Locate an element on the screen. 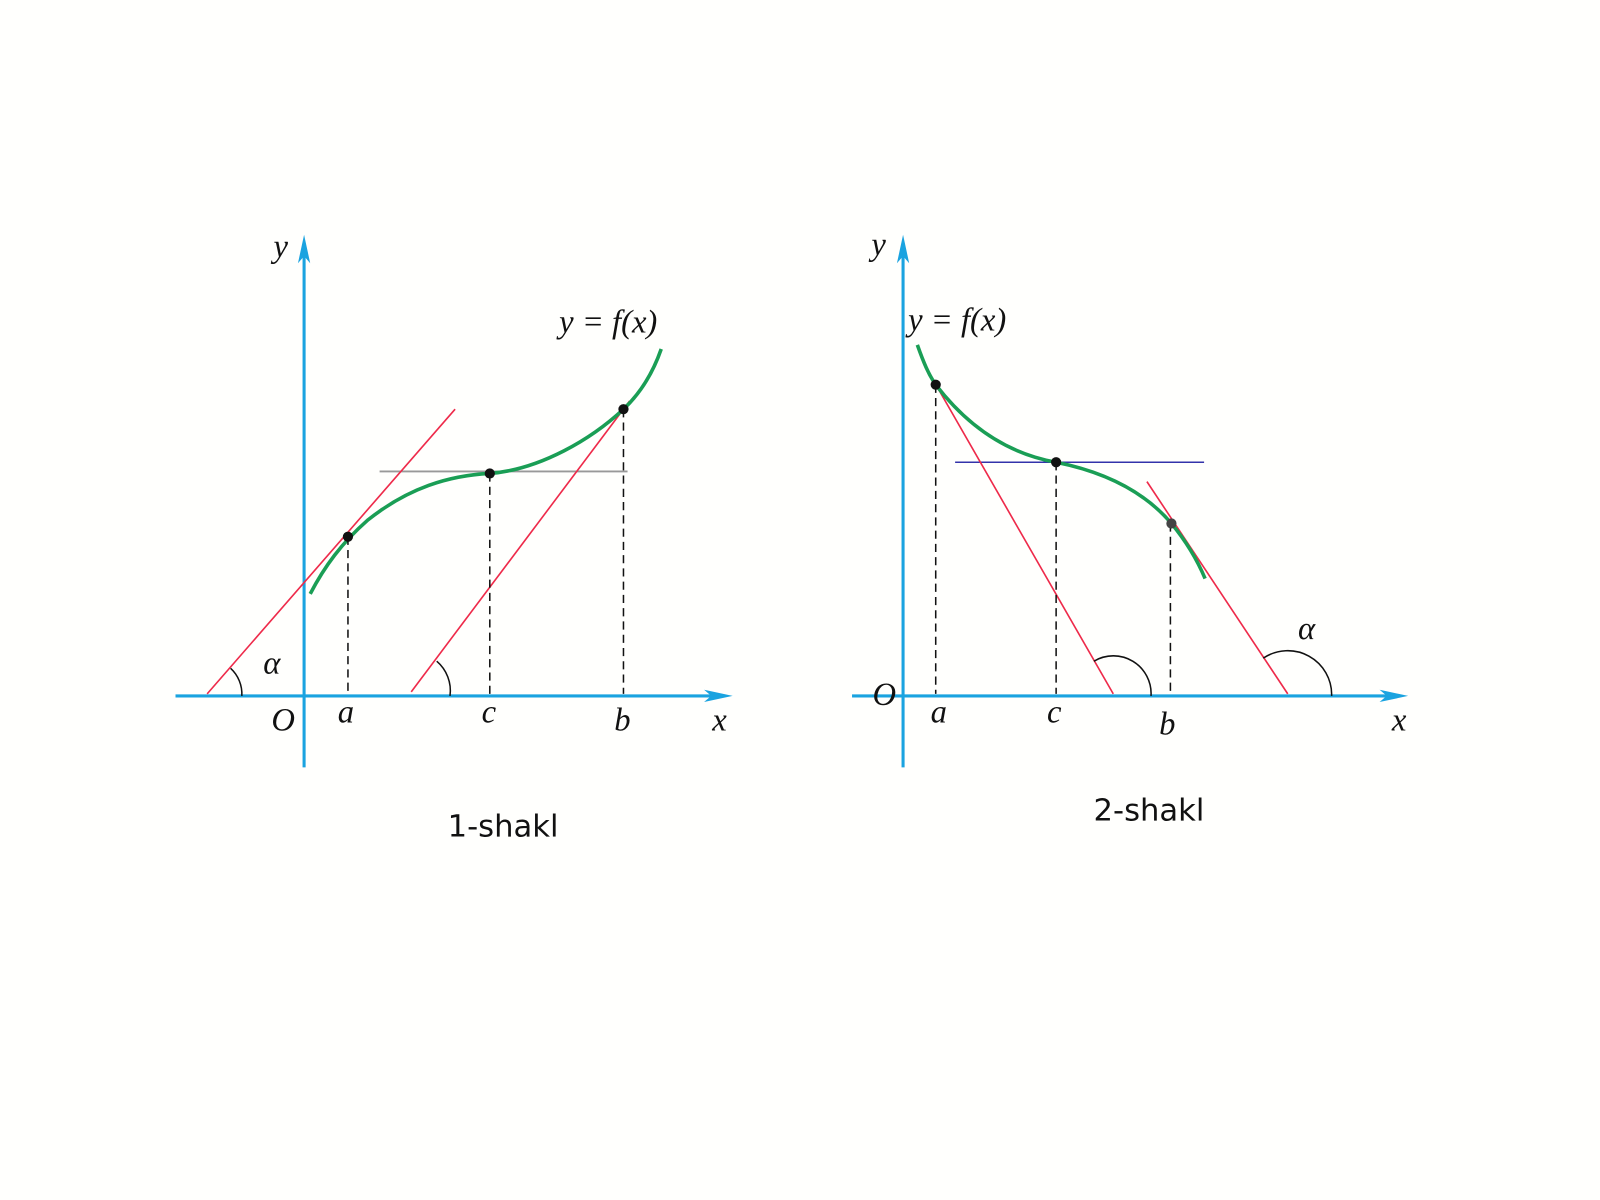 The width and height of the screenshot is (1600, 1200). tangent-b is located at coordinates (1217, 588).